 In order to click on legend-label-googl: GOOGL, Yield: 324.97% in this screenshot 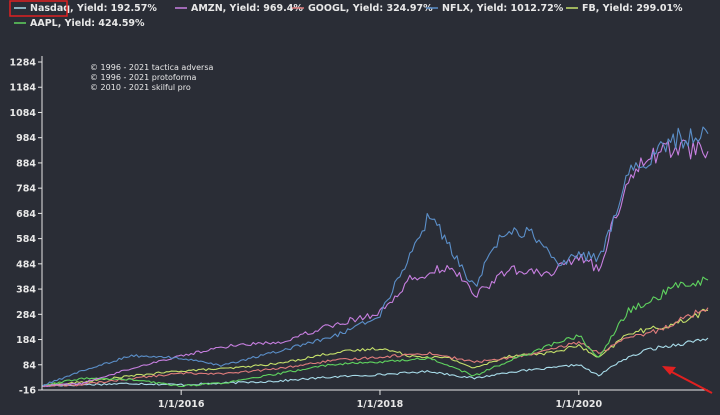, I will do `click(370, 8)`.